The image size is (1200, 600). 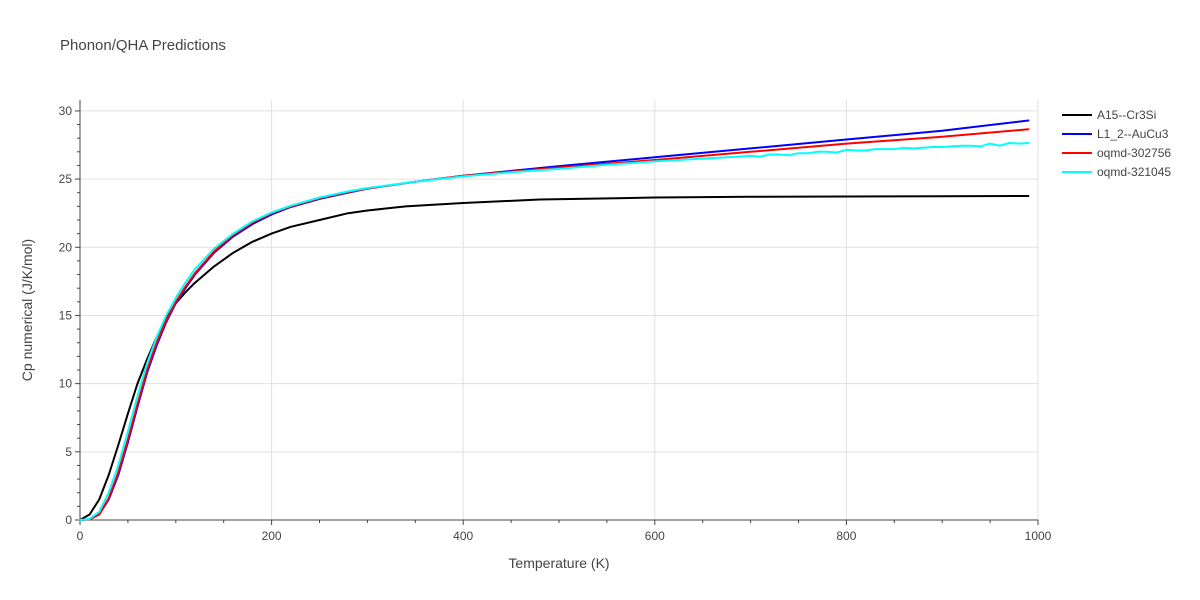 I want to click on y-tick-labels: 0 5 10 15 20 25 30, so click(x=66, y=315).